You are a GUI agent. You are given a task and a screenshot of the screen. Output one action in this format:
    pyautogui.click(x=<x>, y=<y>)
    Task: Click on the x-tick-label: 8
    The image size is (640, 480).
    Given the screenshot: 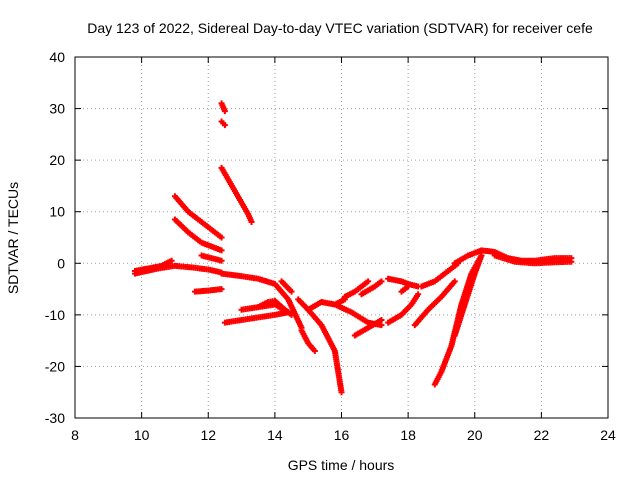 What is the action you would take?
    pyautogui.click(x=75, y=435)
    